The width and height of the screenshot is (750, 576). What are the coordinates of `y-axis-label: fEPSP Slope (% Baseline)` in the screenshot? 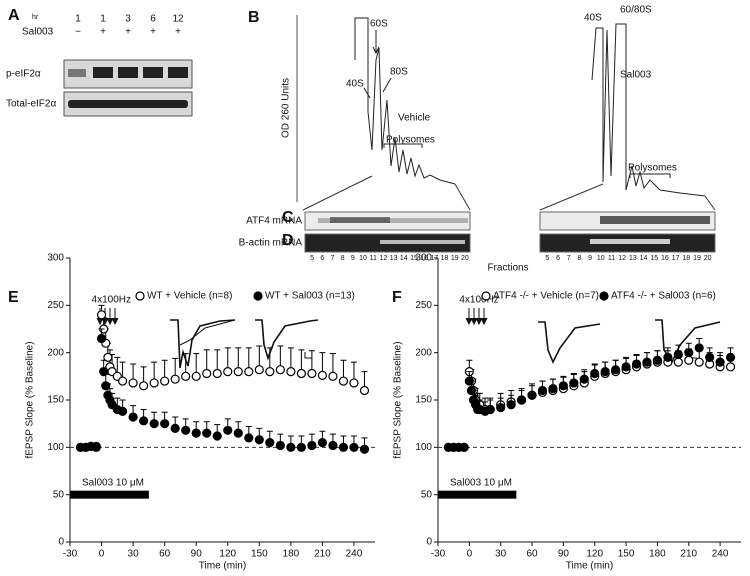 It's located at (30, 399).